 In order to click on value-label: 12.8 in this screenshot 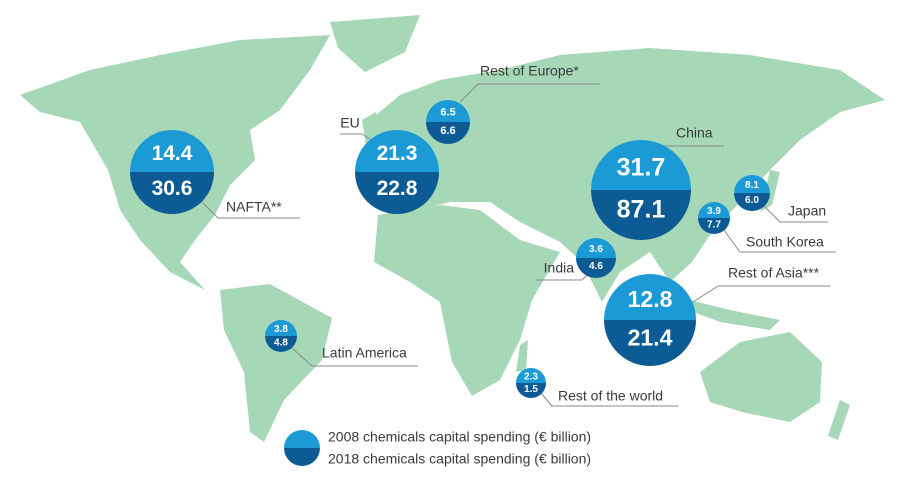, I will do `click(650, 299)`.